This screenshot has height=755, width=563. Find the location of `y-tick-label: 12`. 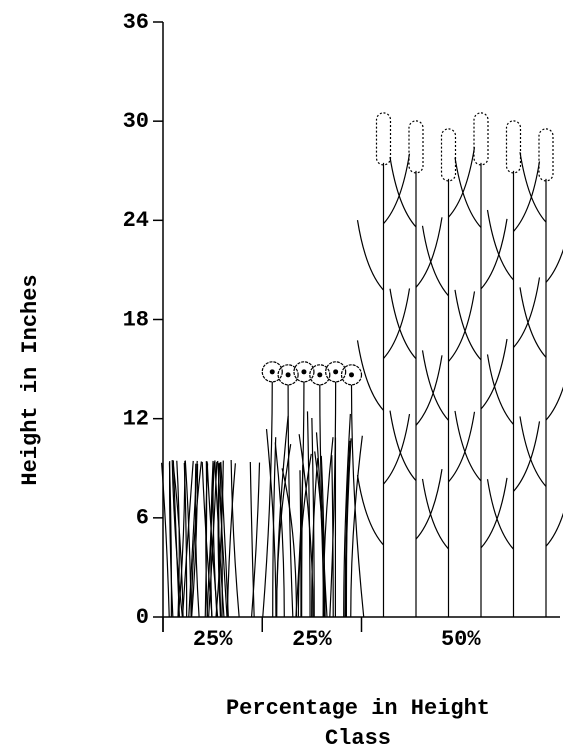

y-tick-label: 12 is located at coordinates (136, 418).